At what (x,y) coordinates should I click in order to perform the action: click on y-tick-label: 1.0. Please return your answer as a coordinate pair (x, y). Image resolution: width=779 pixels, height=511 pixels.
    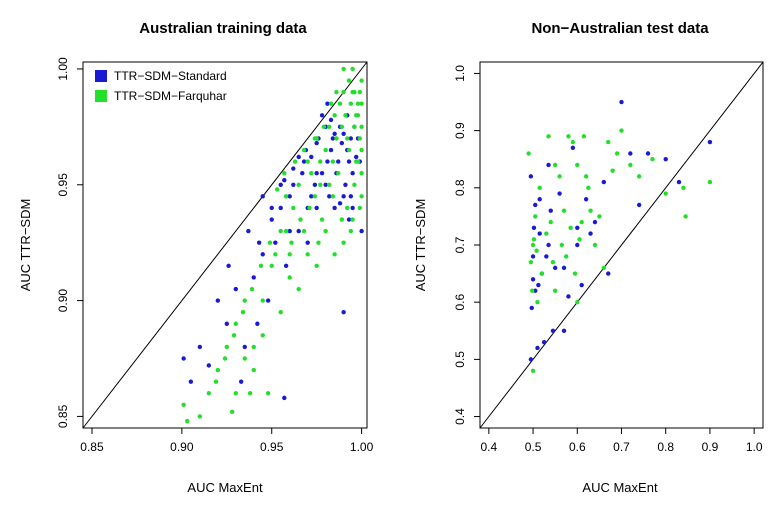
    Looking at the image, I should click on (460, 73).